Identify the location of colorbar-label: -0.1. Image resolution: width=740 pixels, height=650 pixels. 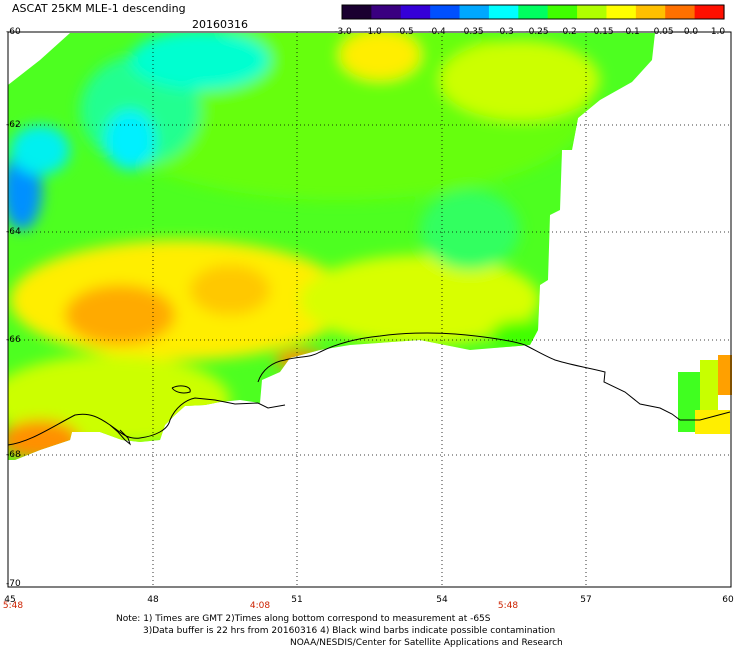
(631, 32).